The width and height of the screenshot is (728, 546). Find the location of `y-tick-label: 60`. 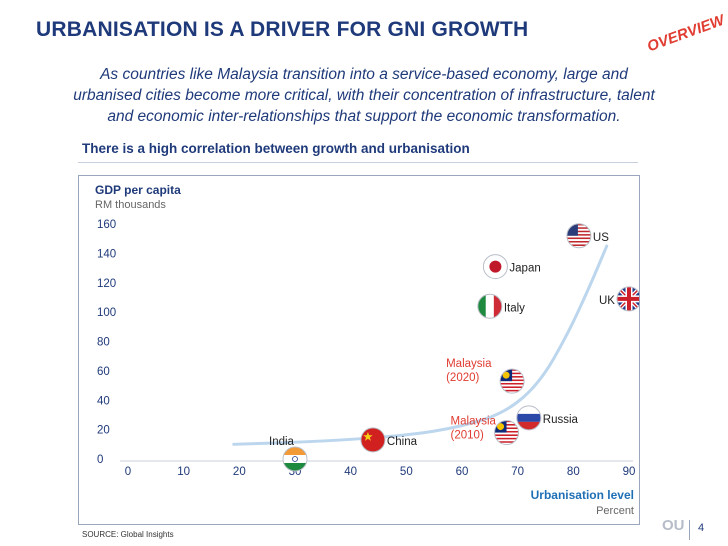

y-tick-label: 60 is located at coordinates (103, 372).